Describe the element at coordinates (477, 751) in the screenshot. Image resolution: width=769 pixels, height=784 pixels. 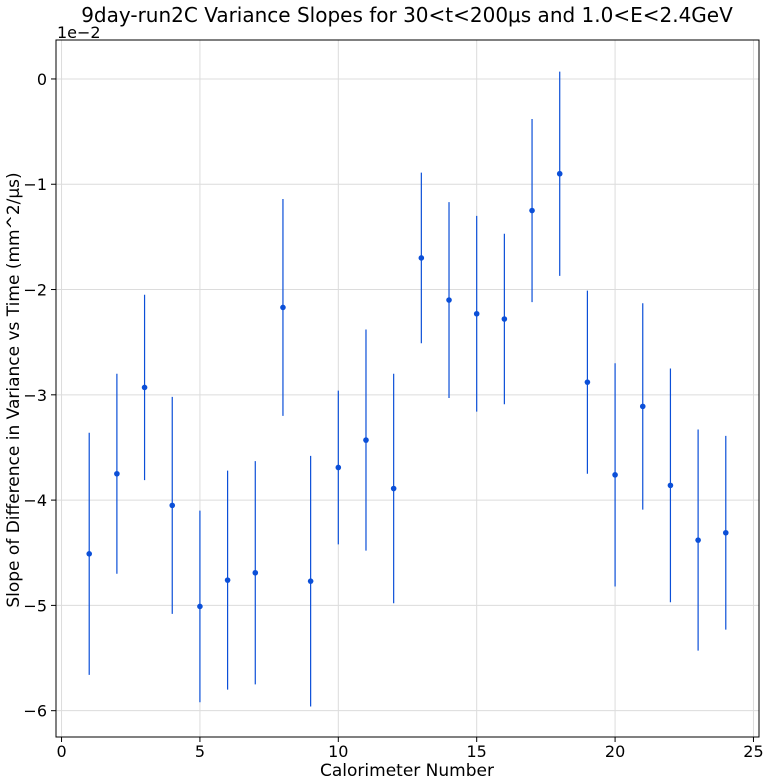
I see `x-tick-label: 15` at that location.